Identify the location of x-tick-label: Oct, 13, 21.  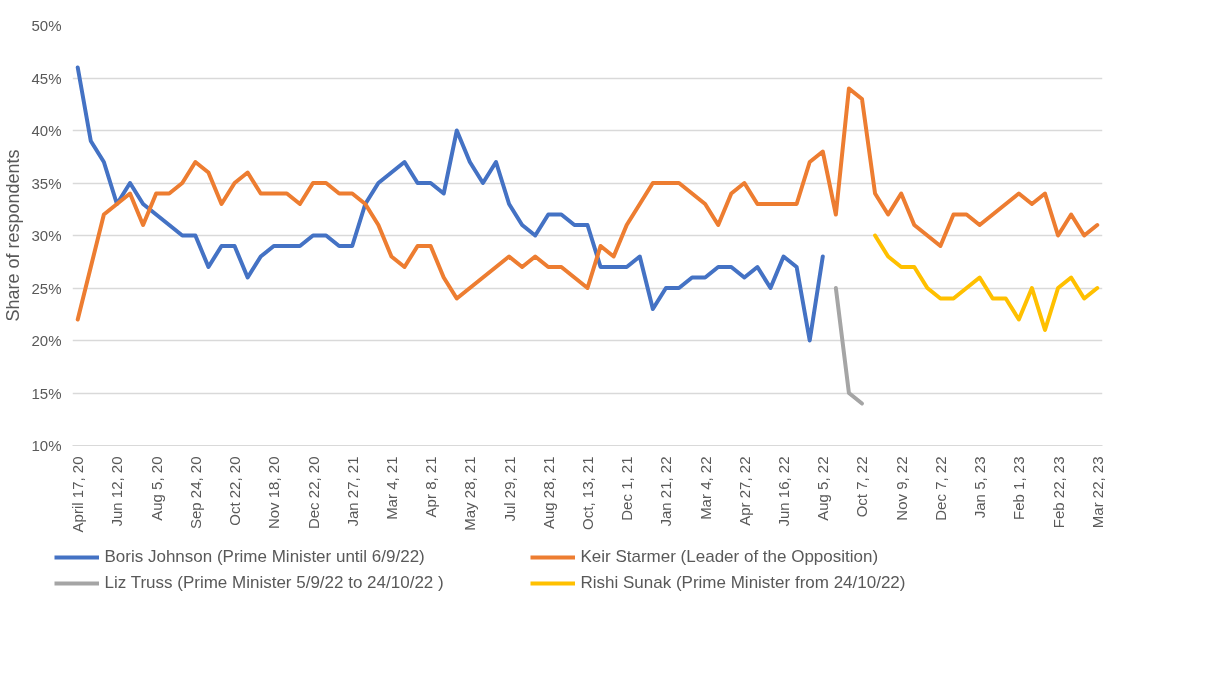
(587, 493).